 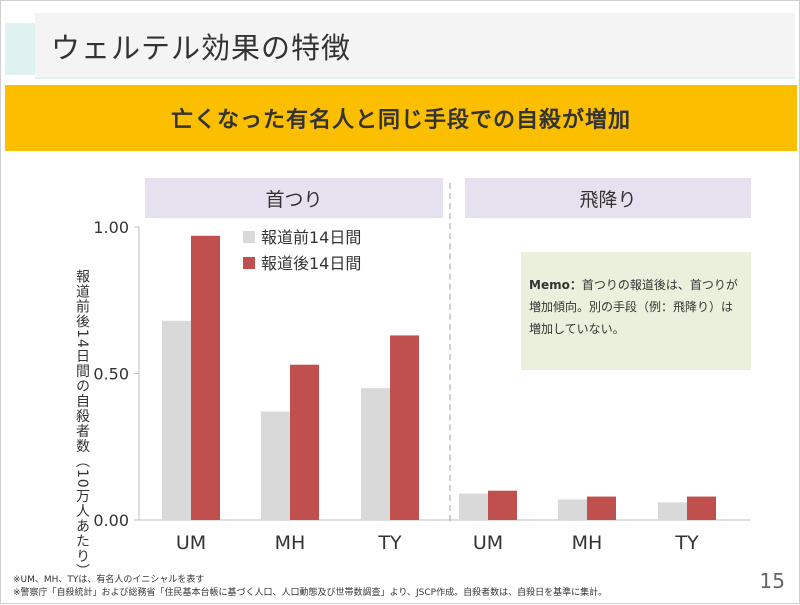 I want to click on y-axis-label: 報道前後14日間の自殺者数（10万人あたり）, so click(x=82, y=424).